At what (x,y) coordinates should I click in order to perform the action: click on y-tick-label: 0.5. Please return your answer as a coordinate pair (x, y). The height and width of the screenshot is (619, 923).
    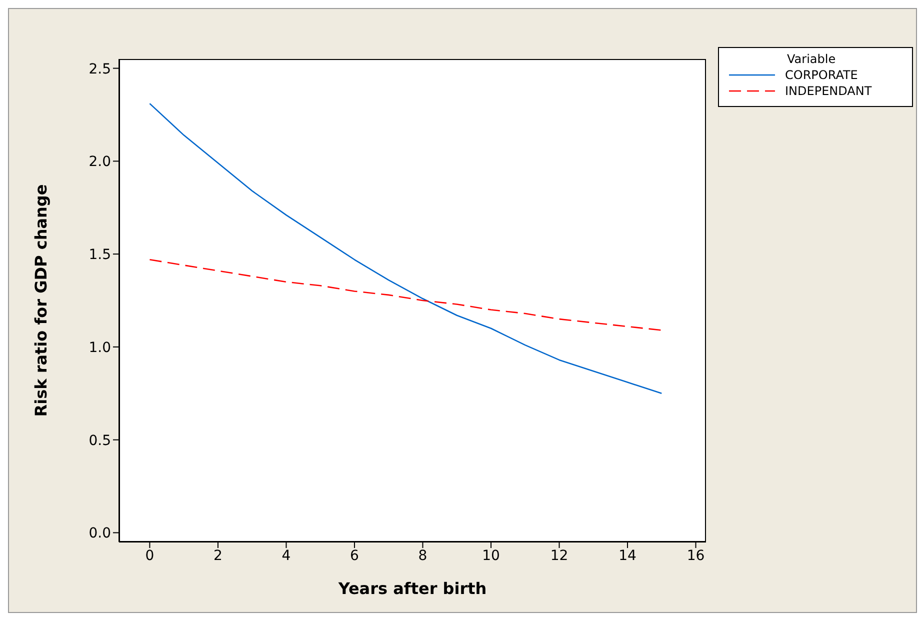
    Looking at the image, I should click on (99, 440).